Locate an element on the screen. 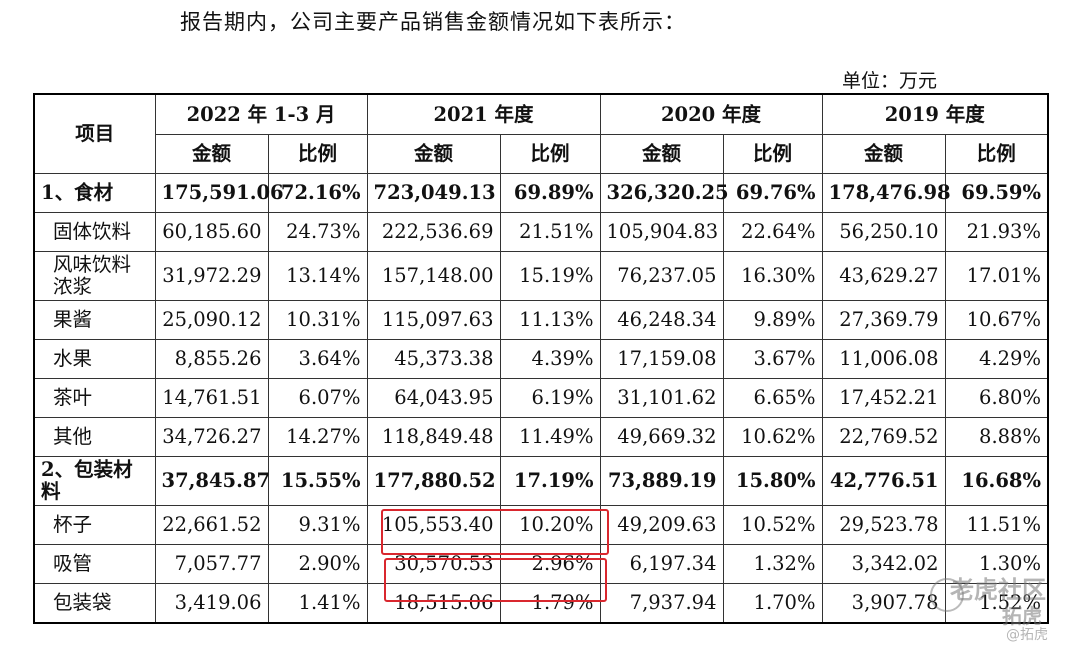 The height and width of the screenshot is (652, 1080). unit-label: 单位：万元 is located at coordinates (890, 81).